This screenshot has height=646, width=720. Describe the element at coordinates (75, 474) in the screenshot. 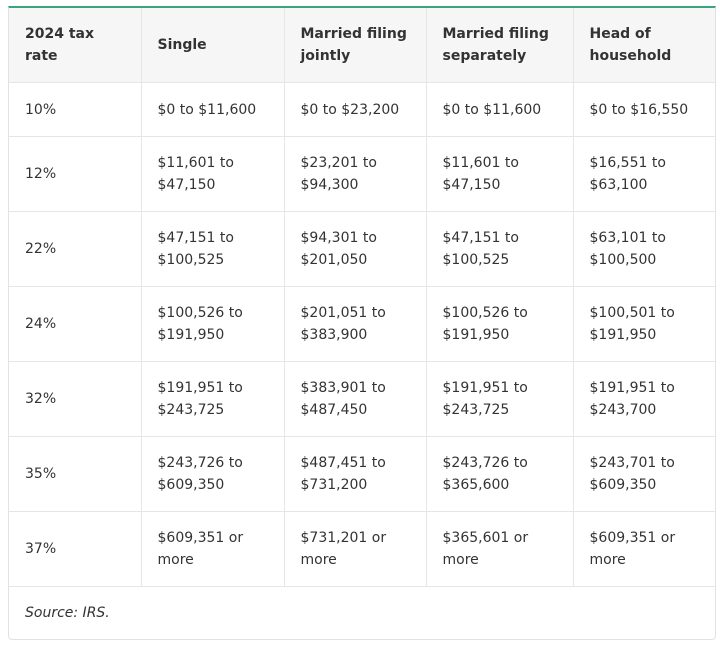

I see `rate-cell: 35%` at that location.